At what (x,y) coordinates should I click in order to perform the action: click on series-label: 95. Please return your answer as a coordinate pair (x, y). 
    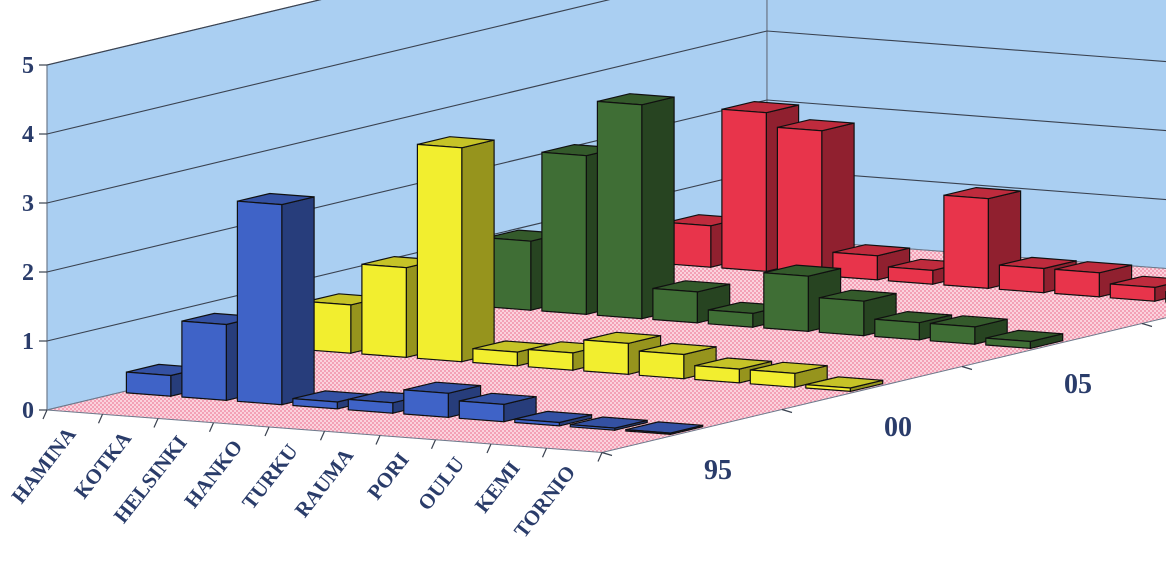
    Looking at the image, I should click on (718, 470).